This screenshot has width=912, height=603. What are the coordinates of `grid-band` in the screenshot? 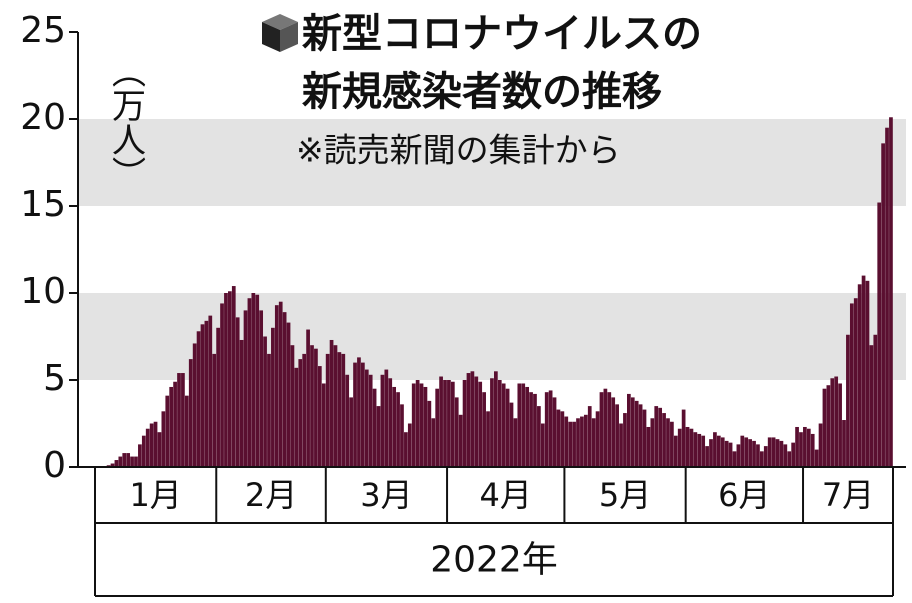 It's located at (492, 162).